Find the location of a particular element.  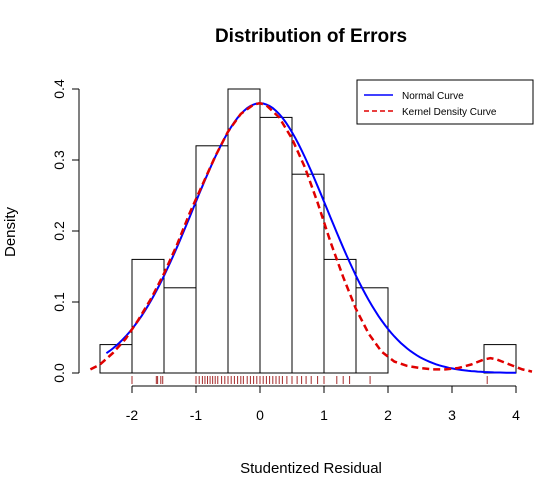

y-tick-label: 0.0 is located at coordinates (59, 373).